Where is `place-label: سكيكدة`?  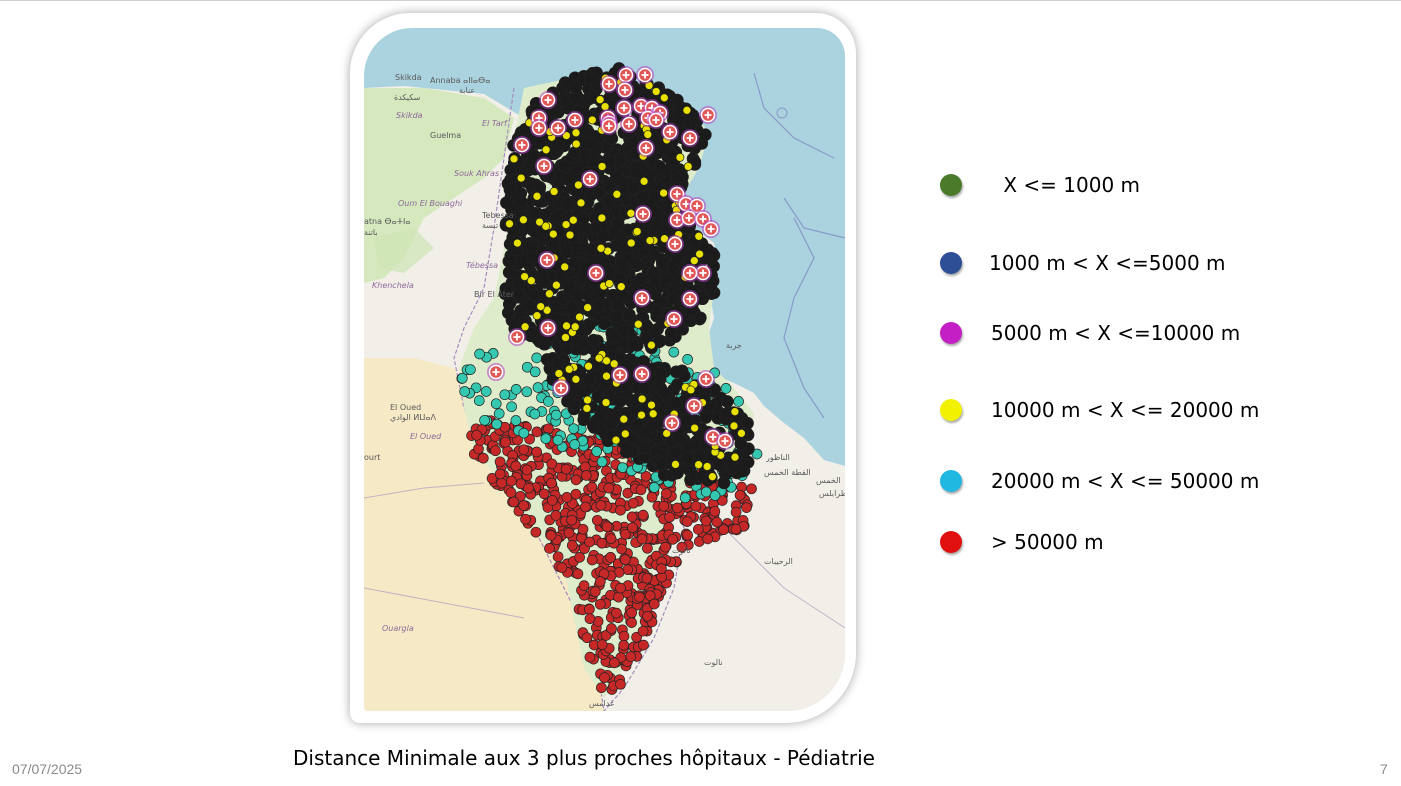 place-label: سكيكدة is located at coordinates (407, 97).